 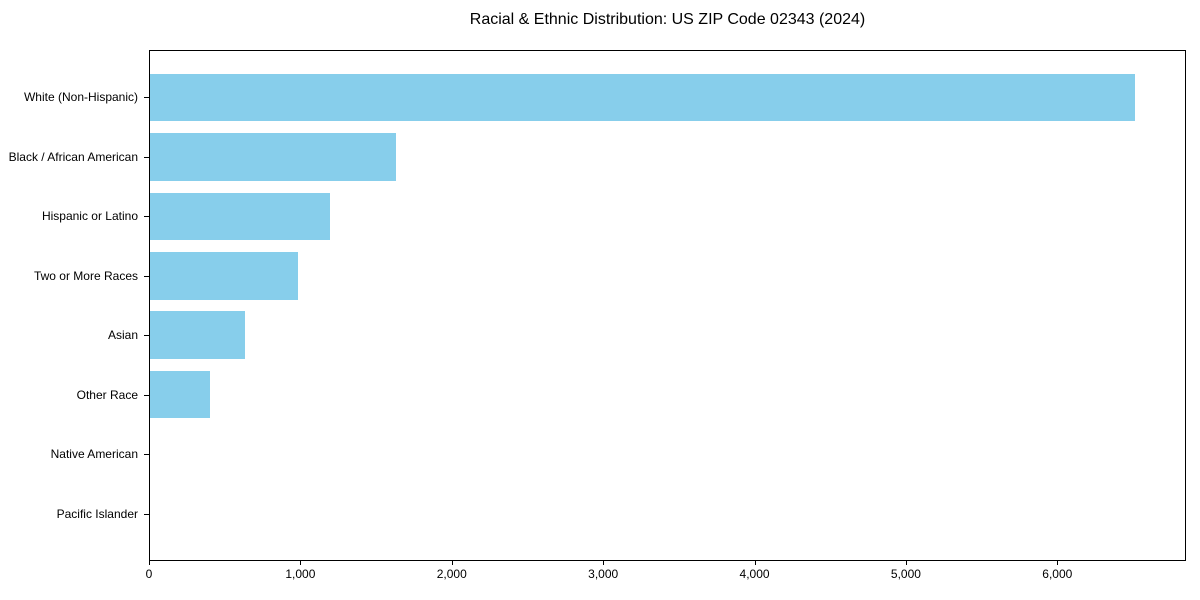 I want to click on y-tick-label: Native American, so click(x=94, y=454).